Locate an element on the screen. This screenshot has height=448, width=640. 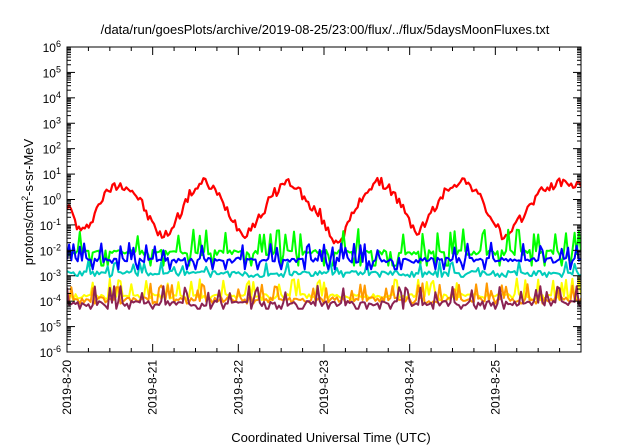
y-tick-label-10: 10⁻⁴ is located at coordinates (50, 301).